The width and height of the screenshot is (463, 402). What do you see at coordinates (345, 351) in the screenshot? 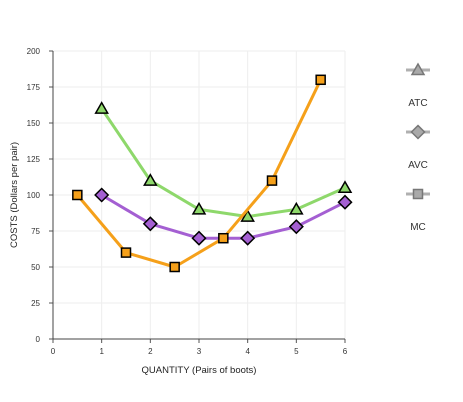
I see `x-tick-label: 6` at bounding box center [345, 351].